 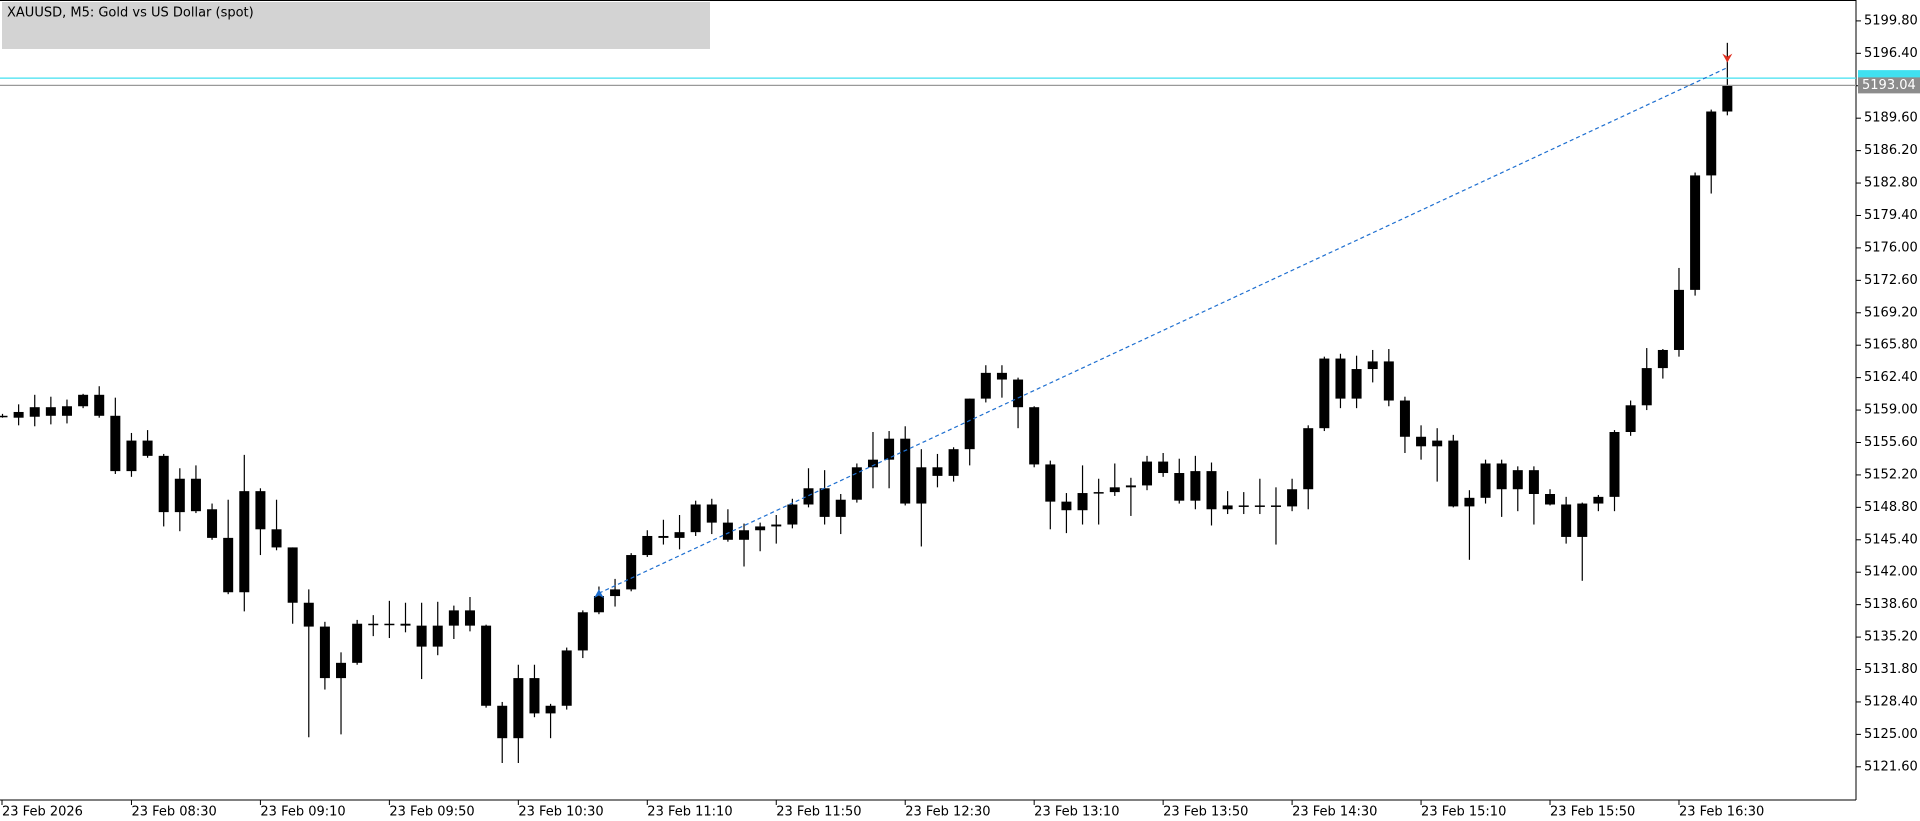 I want to click on x-tick-label: 23 Feb 11:10, so click(x=689, y=812).